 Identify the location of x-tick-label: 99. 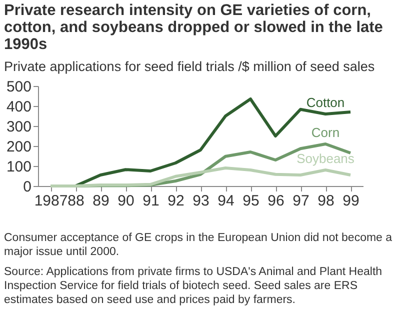
(351, 201).